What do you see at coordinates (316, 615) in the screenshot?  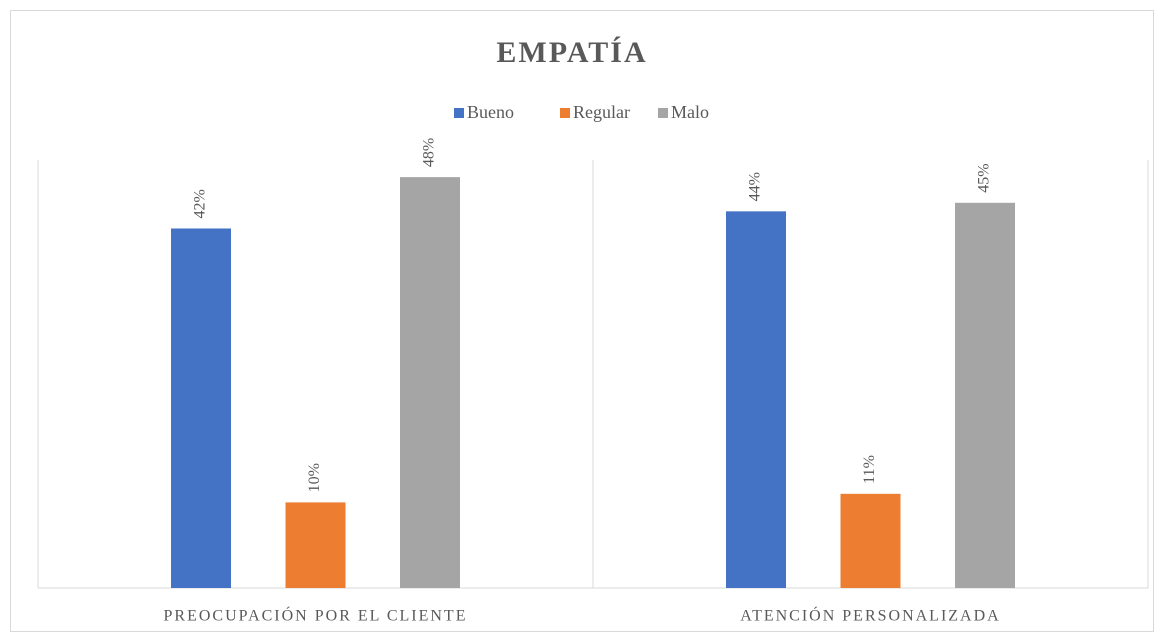 I see `x-tick-label: PREOCUPACIÓN POR EL CLIENTE` at bounding box center [316, 615].